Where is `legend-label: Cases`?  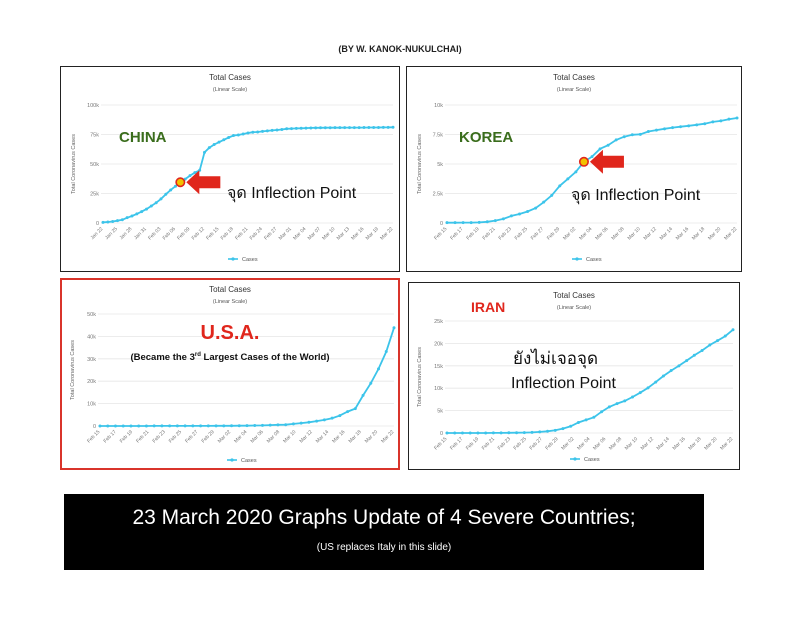
legend-label: Cases is located at coordinates (249, 461).